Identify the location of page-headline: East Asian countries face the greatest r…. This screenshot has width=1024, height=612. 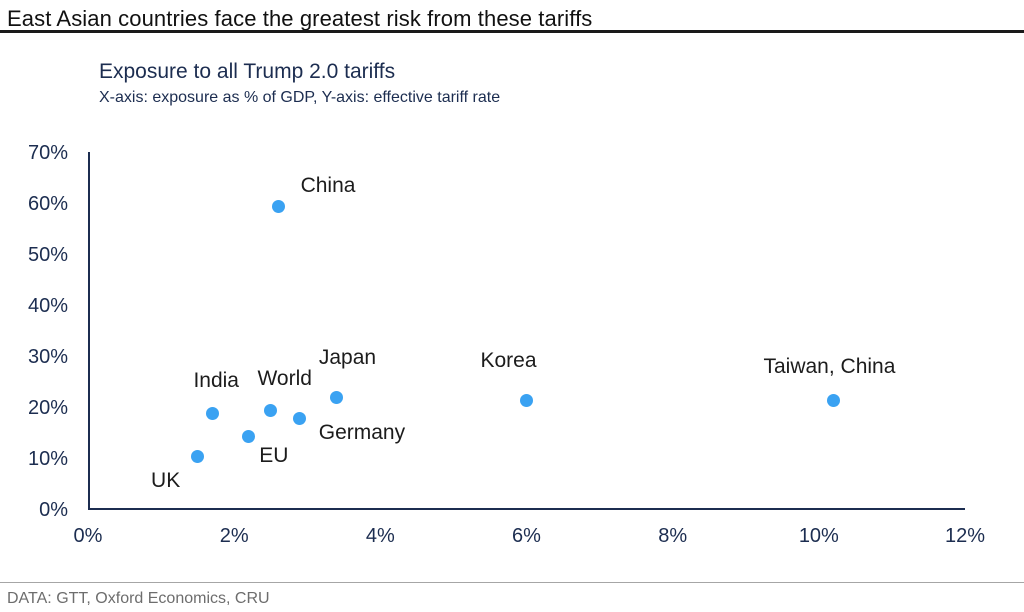
(300, 18).